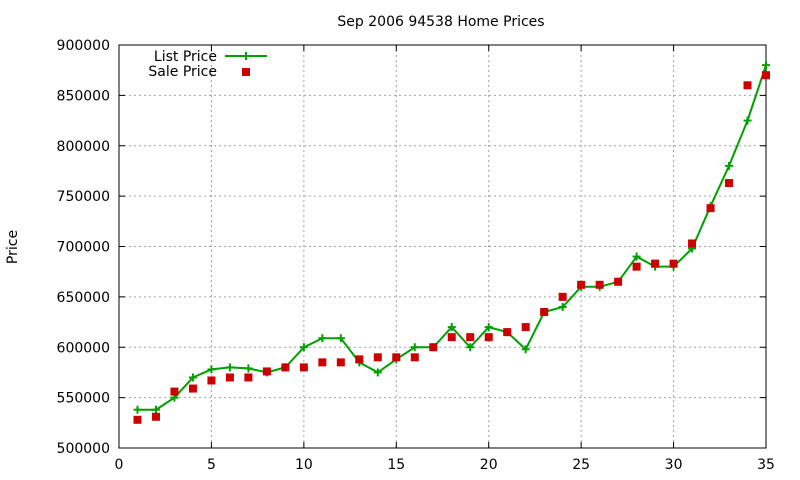  I want to click on y-tick-label: 650000, so click(83, 298).